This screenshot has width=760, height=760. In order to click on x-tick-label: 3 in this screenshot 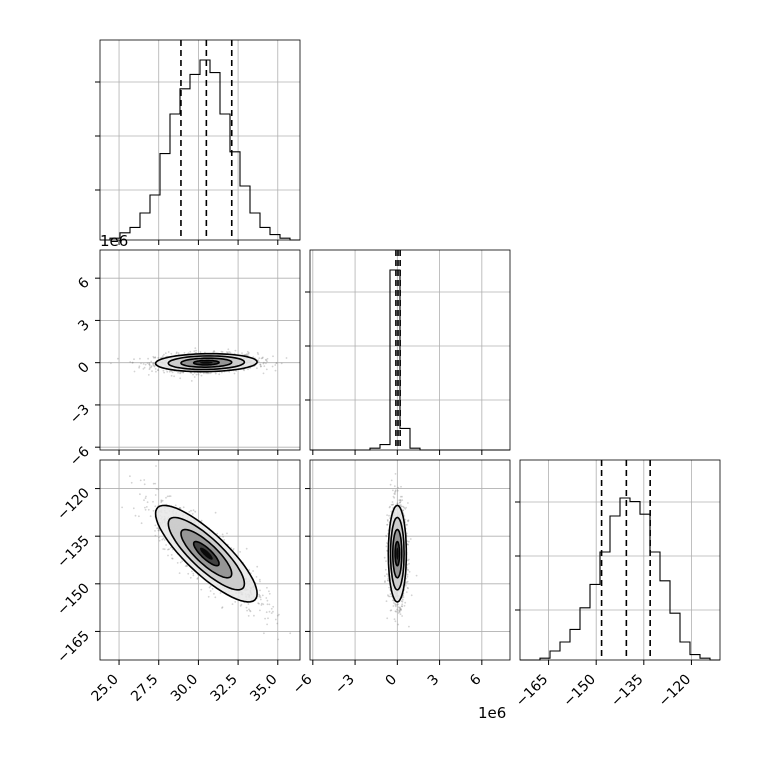, I will do `click(434, 681)`.